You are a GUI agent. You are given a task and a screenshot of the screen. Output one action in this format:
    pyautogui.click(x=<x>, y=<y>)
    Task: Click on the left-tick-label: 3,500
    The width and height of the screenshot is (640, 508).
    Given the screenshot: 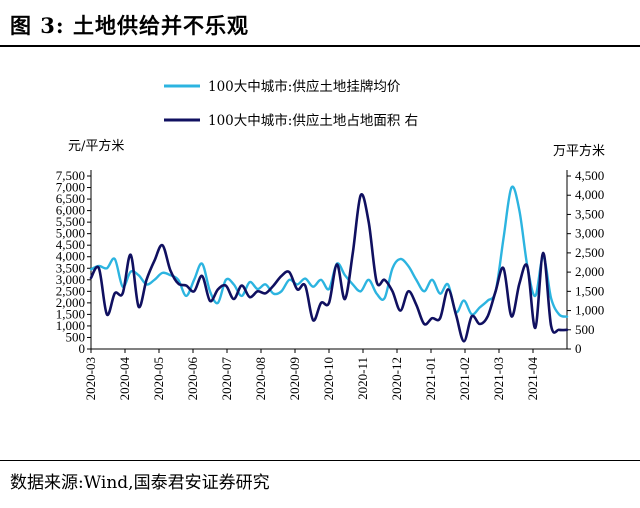 What is the action you would take?
    pyautogui.click(x=70, y=267)
    